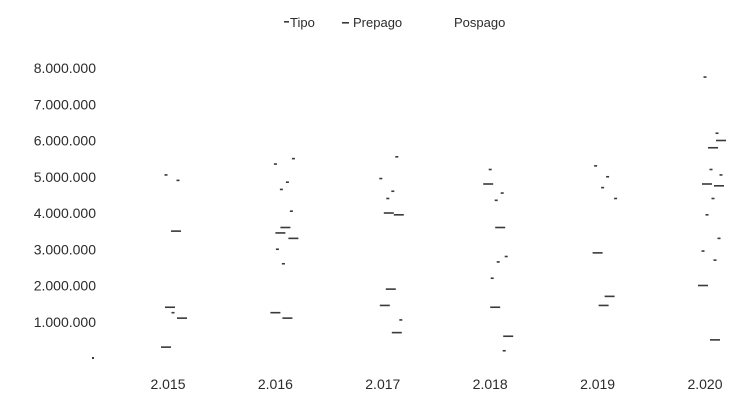 The width and height of the screenshot is (734, 394). What do you see at coordinates (490, 384) in the screenshot?
I see `x-tick-label: 2.018` at bounding box center [490, 384].